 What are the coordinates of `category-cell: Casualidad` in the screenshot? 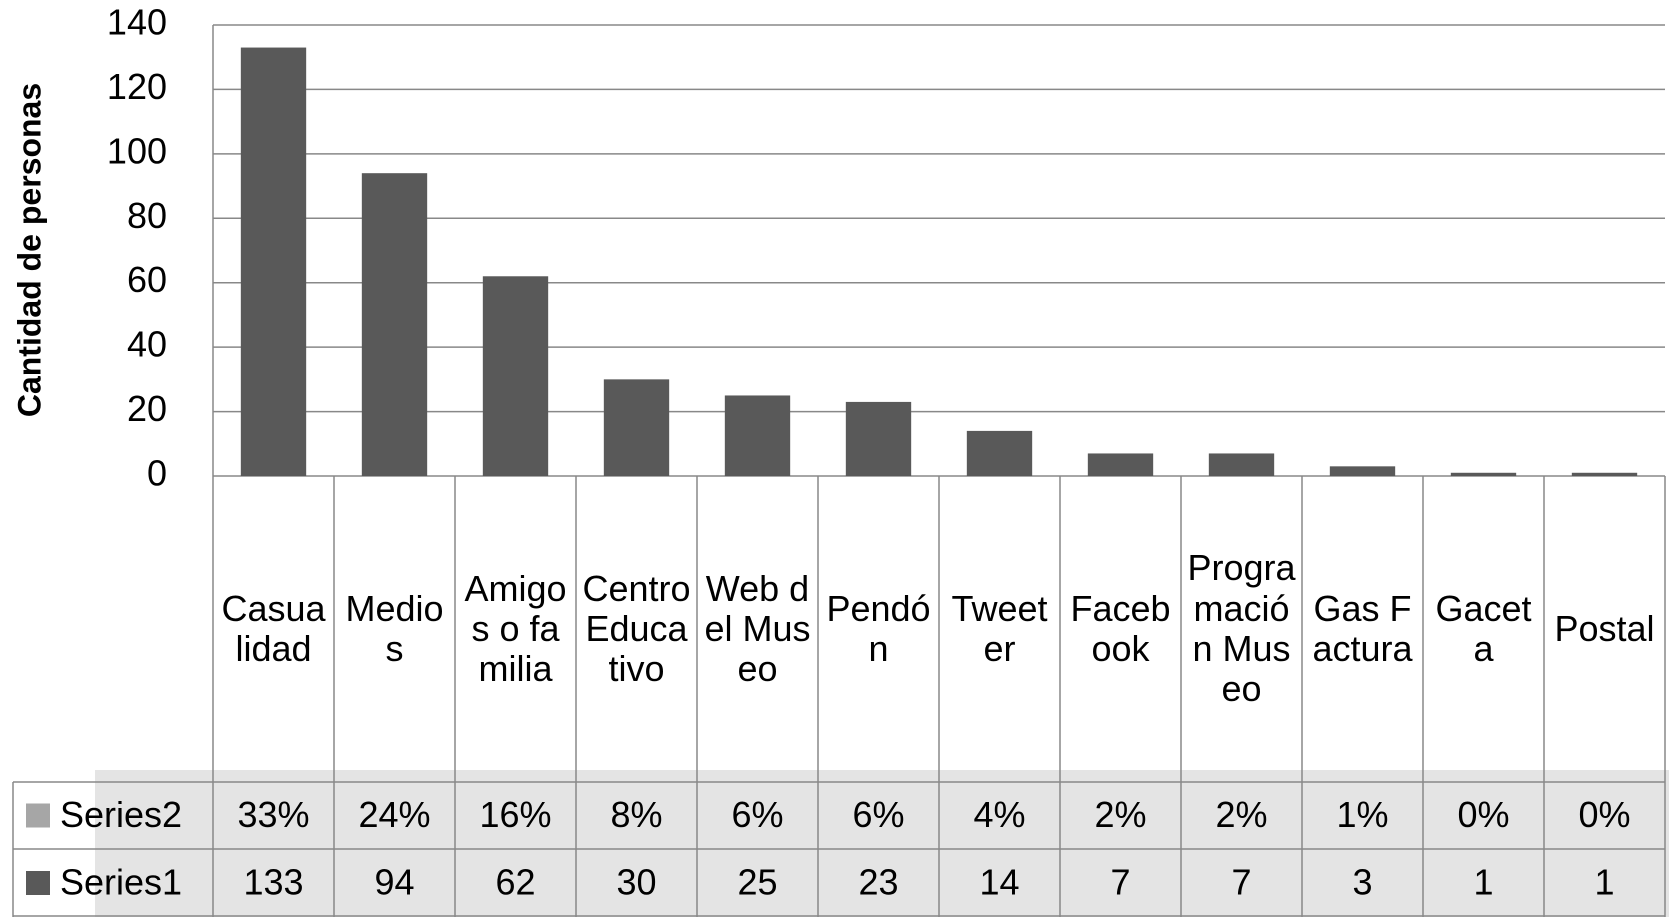 It's located at (273, 628).